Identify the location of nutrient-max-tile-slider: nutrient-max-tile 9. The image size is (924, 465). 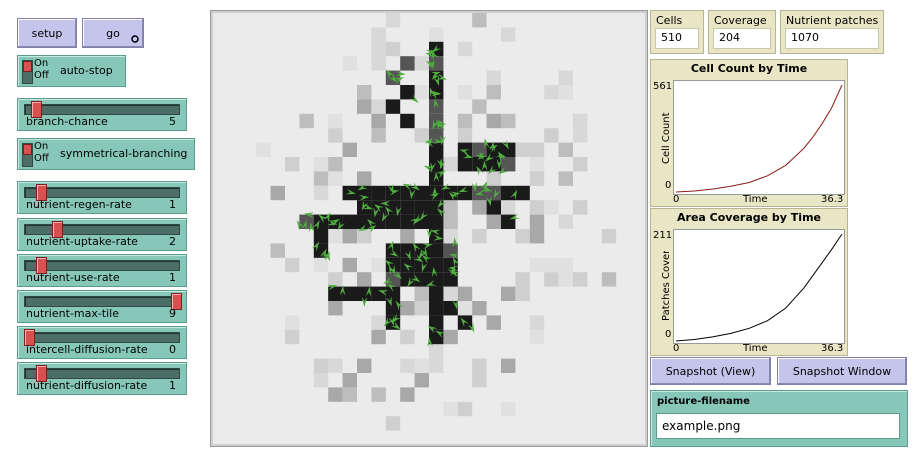
(102, 306).